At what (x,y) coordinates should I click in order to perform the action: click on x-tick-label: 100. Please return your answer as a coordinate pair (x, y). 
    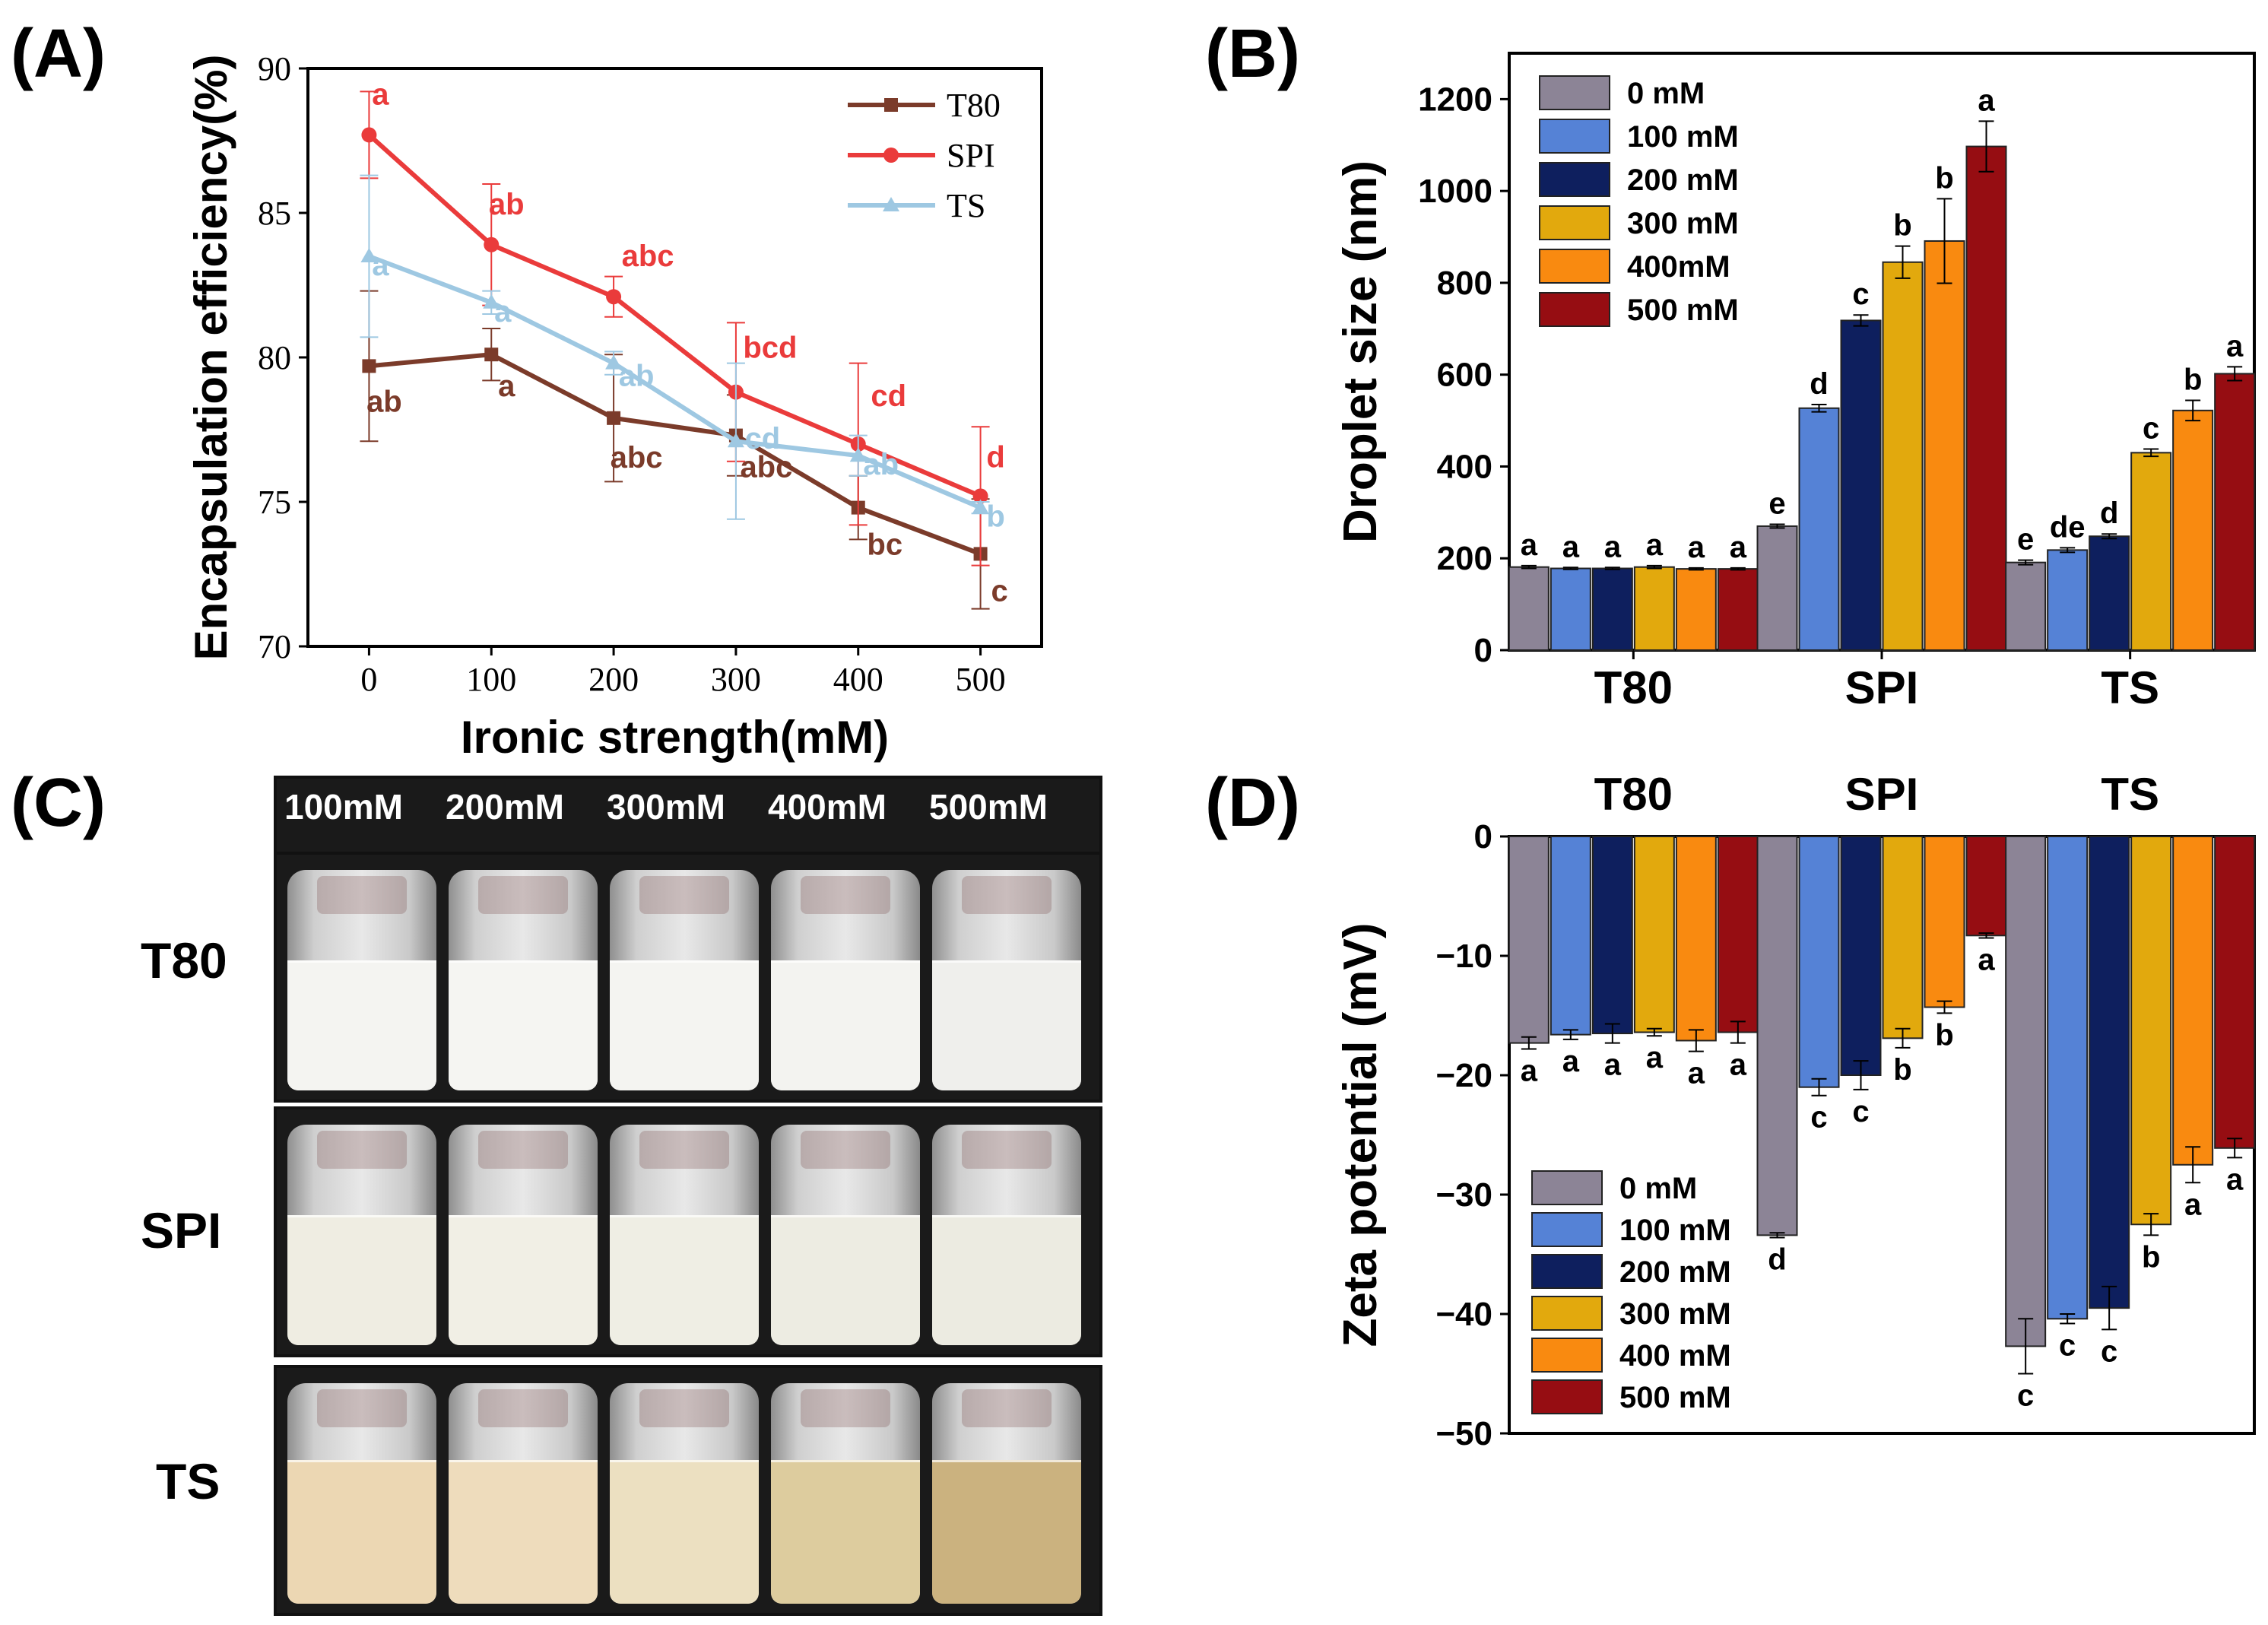
    Looking at the image, I should click on (491, 679).